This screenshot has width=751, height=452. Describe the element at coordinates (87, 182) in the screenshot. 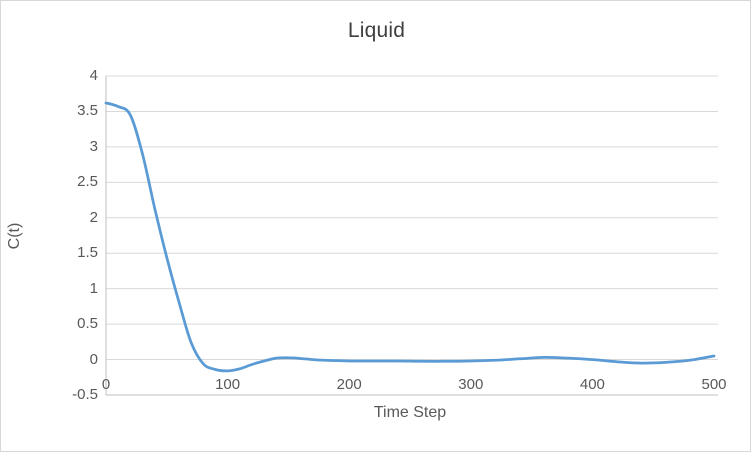

I see `y-axis-tick-label: 2.5` at that location.